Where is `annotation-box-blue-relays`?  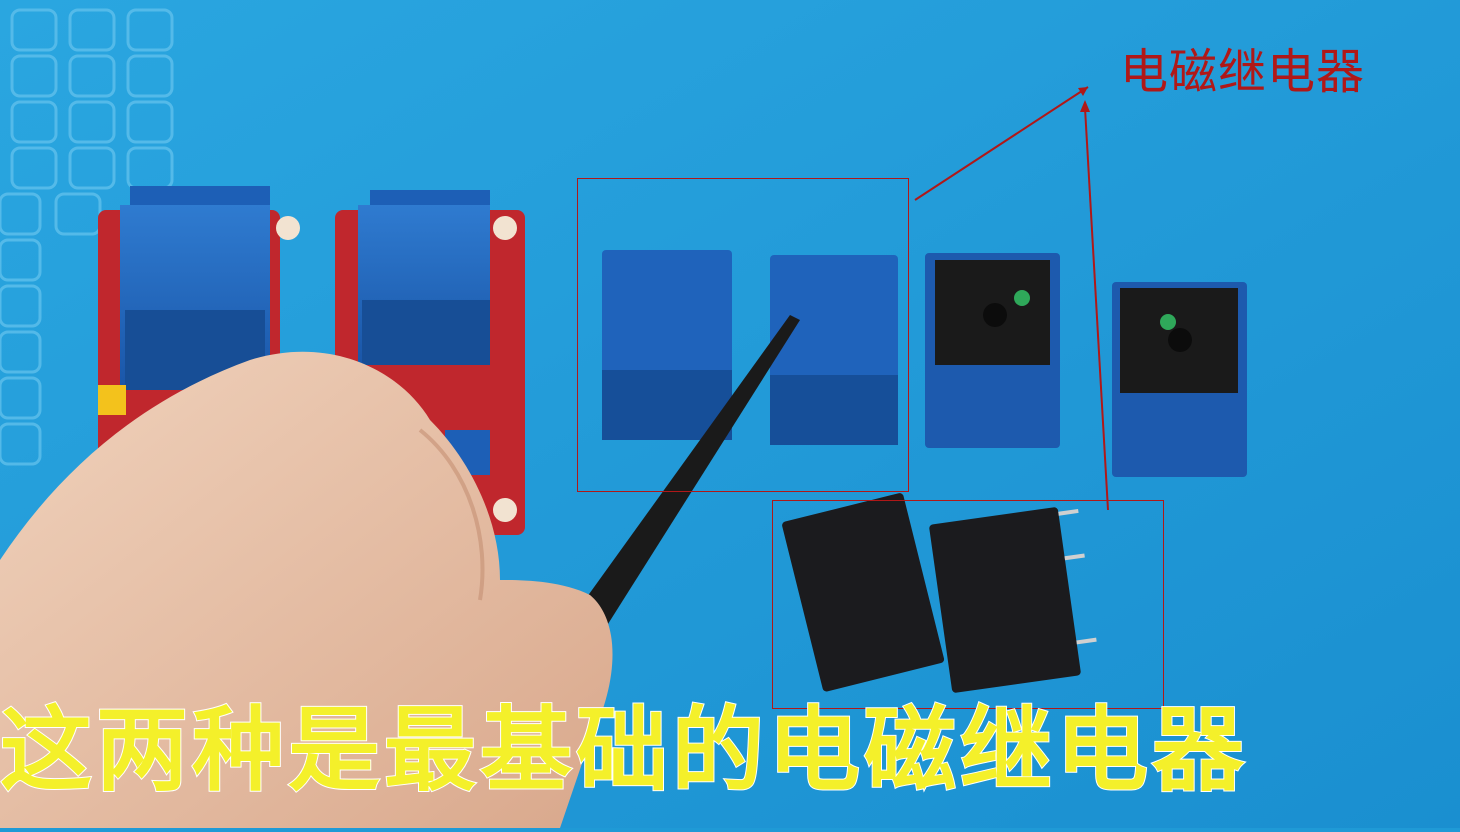
annotation-box-blue-relays is located at coordinates (743, 335).